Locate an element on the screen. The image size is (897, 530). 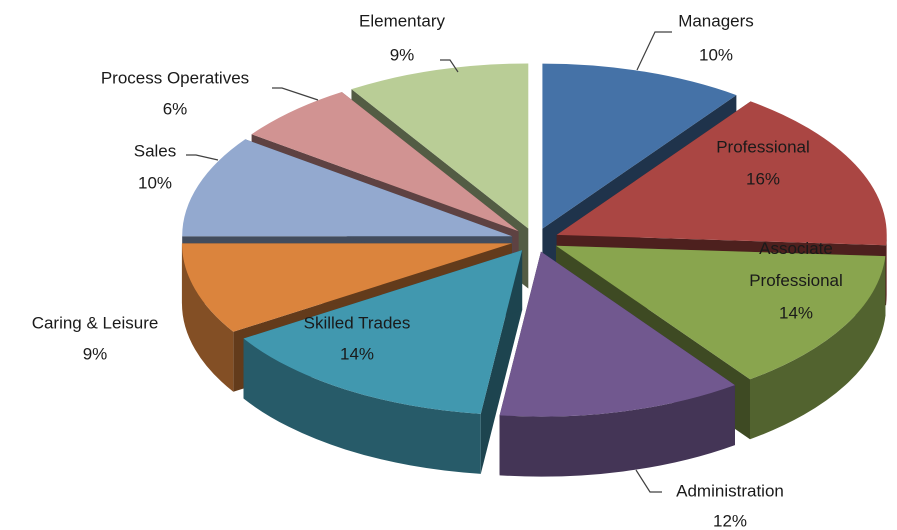
category-label: Managers is located at coordinates (716, 20).